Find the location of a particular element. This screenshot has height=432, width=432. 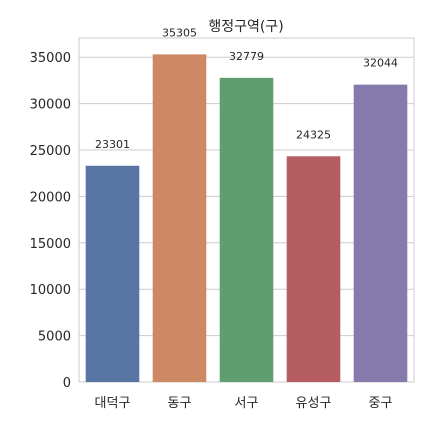

x-tick-label: 동구 is located at coordinates (180, 403).